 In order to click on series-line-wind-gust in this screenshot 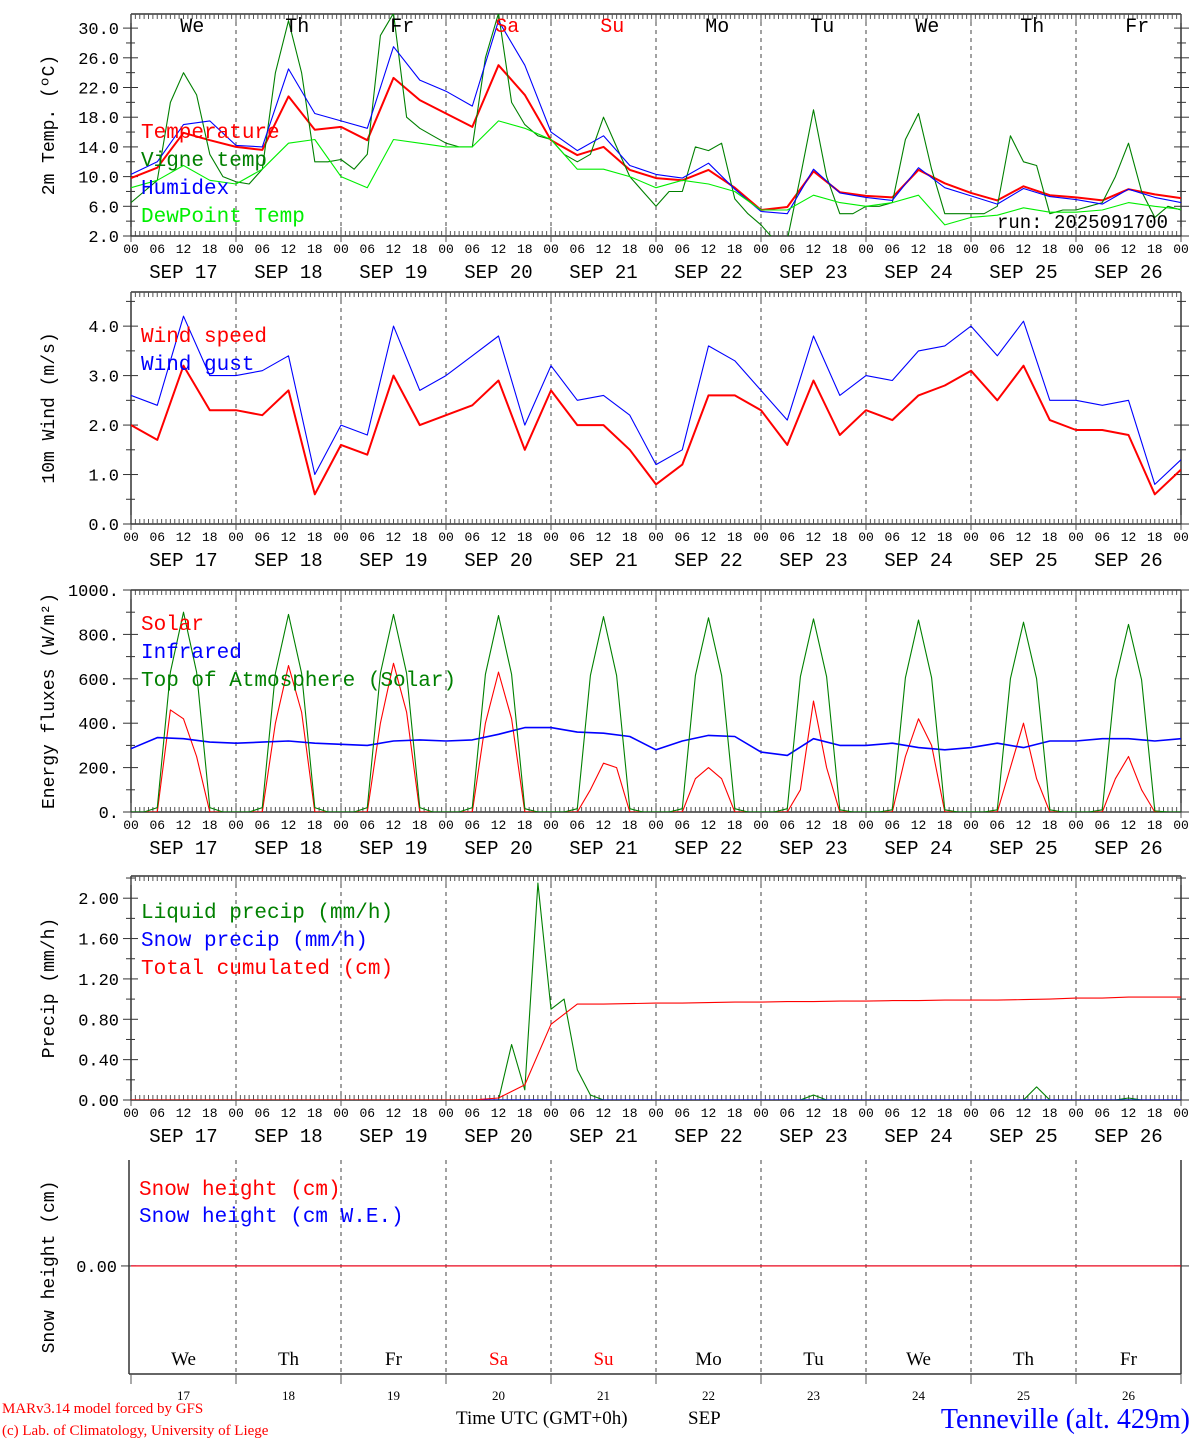, I will do `click(656, 400)`.